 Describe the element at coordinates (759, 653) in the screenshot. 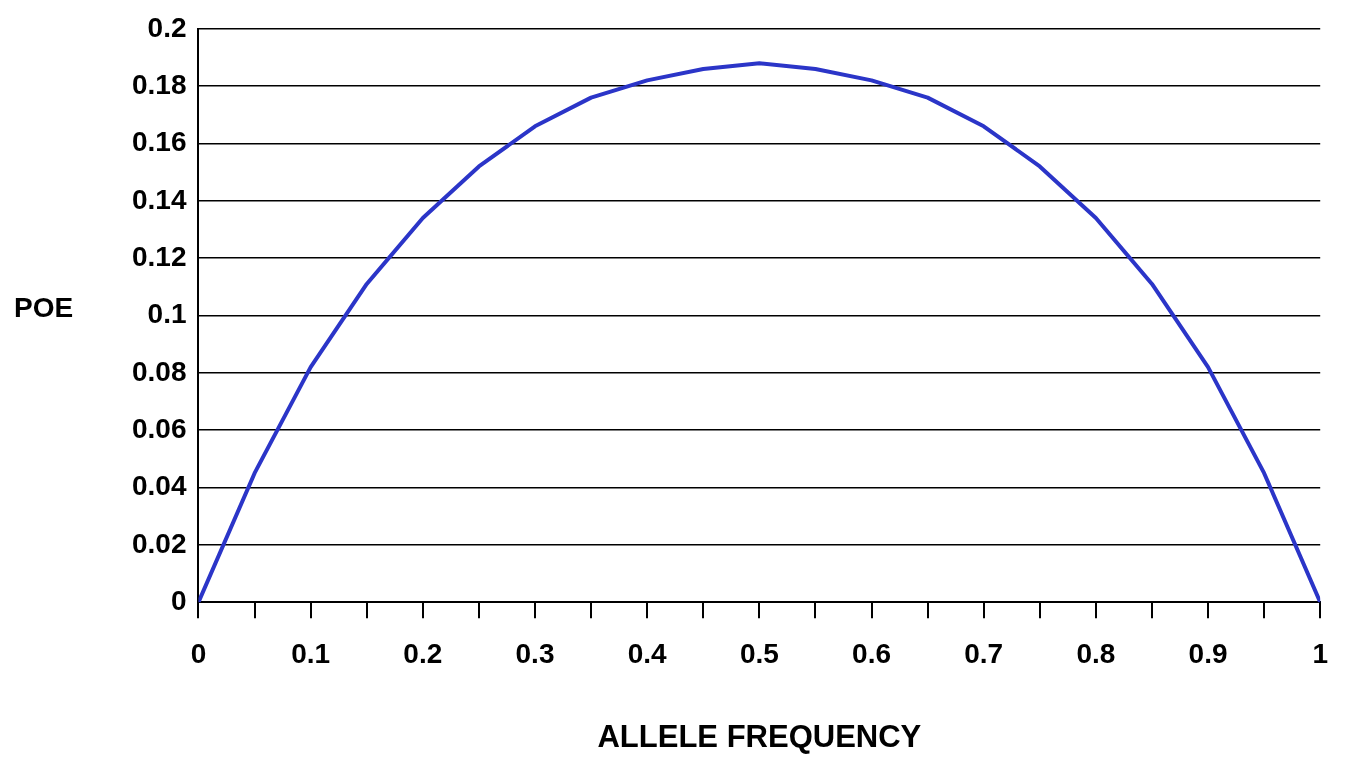

I see `x-tick-label: 0.5` at that location.